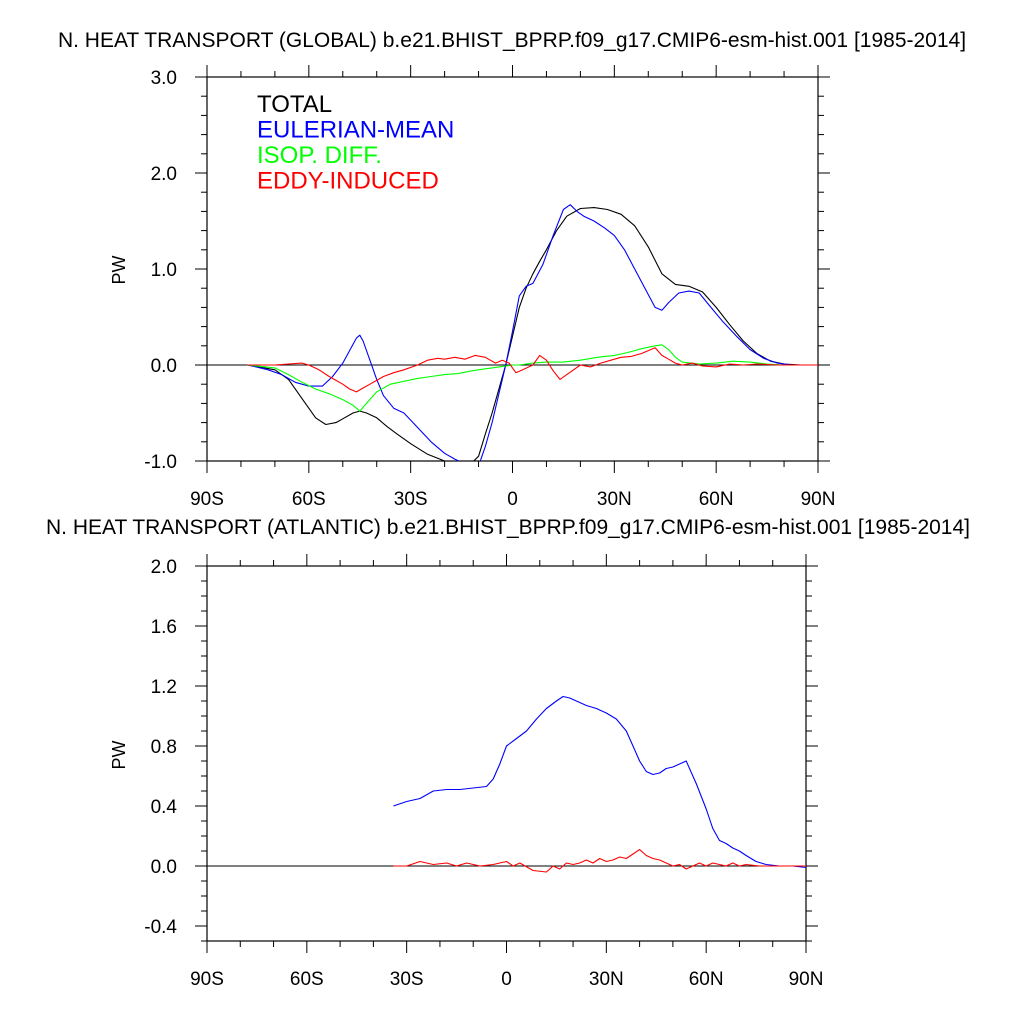 This screenshot has height=1024, width=1024. I want to click on global-y-tick-label: 1.0, so click(164, 270).